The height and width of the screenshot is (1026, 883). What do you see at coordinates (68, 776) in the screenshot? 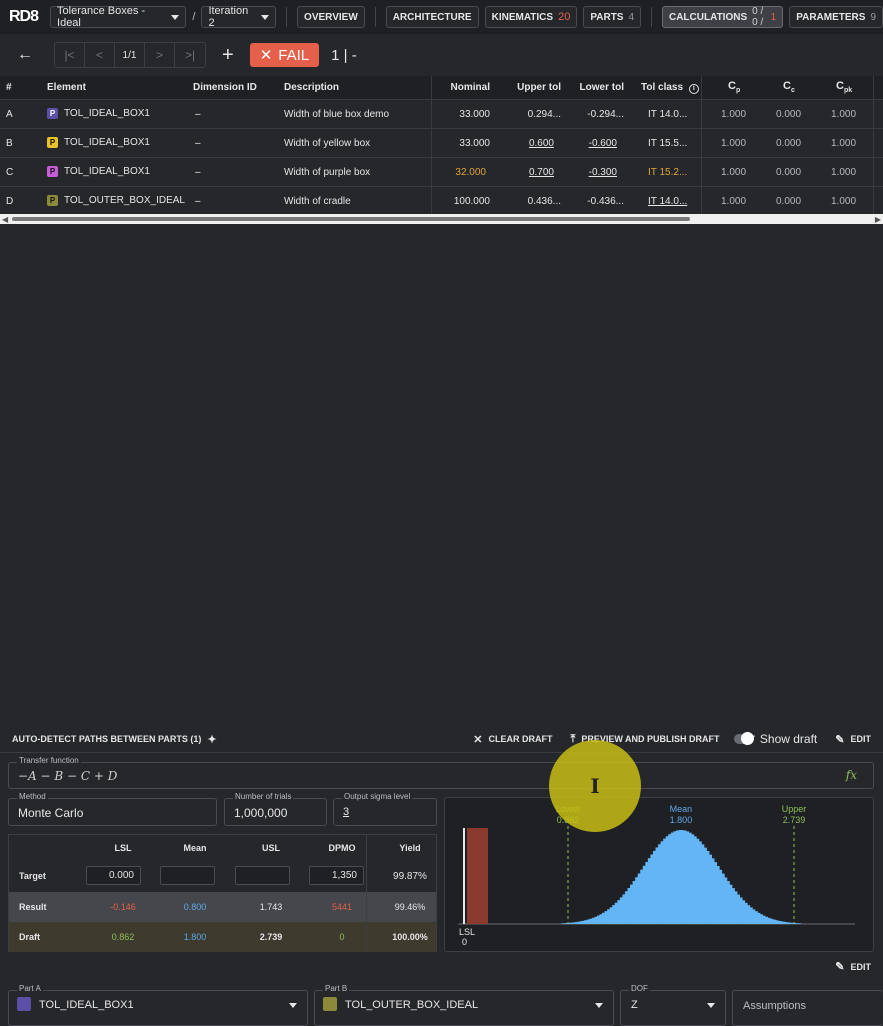
I see `transfer-function-value: −A − B − C + D` at bounding box center [68, 776].